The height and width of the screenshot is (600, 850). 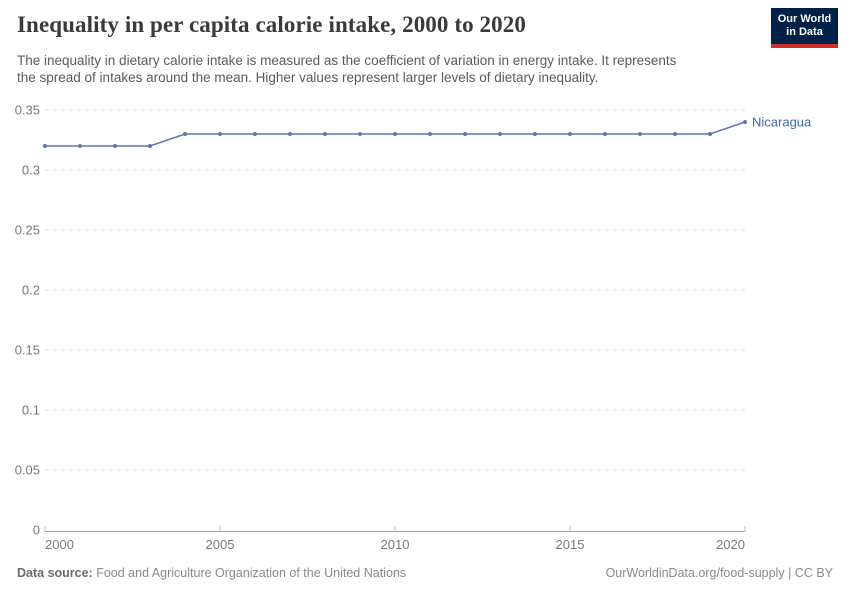 I want to click on data-source-label: Data source:, so click(x=55, y=573).